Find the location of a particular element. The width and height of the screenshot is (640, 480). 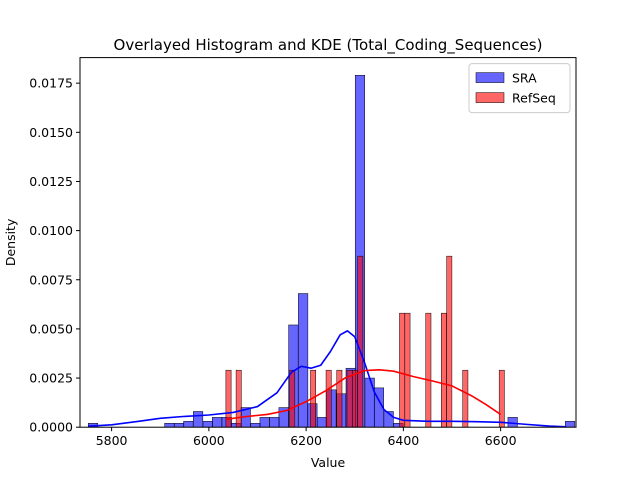

y-tick-label: 0.0000 is located at coordinates (51, 427).